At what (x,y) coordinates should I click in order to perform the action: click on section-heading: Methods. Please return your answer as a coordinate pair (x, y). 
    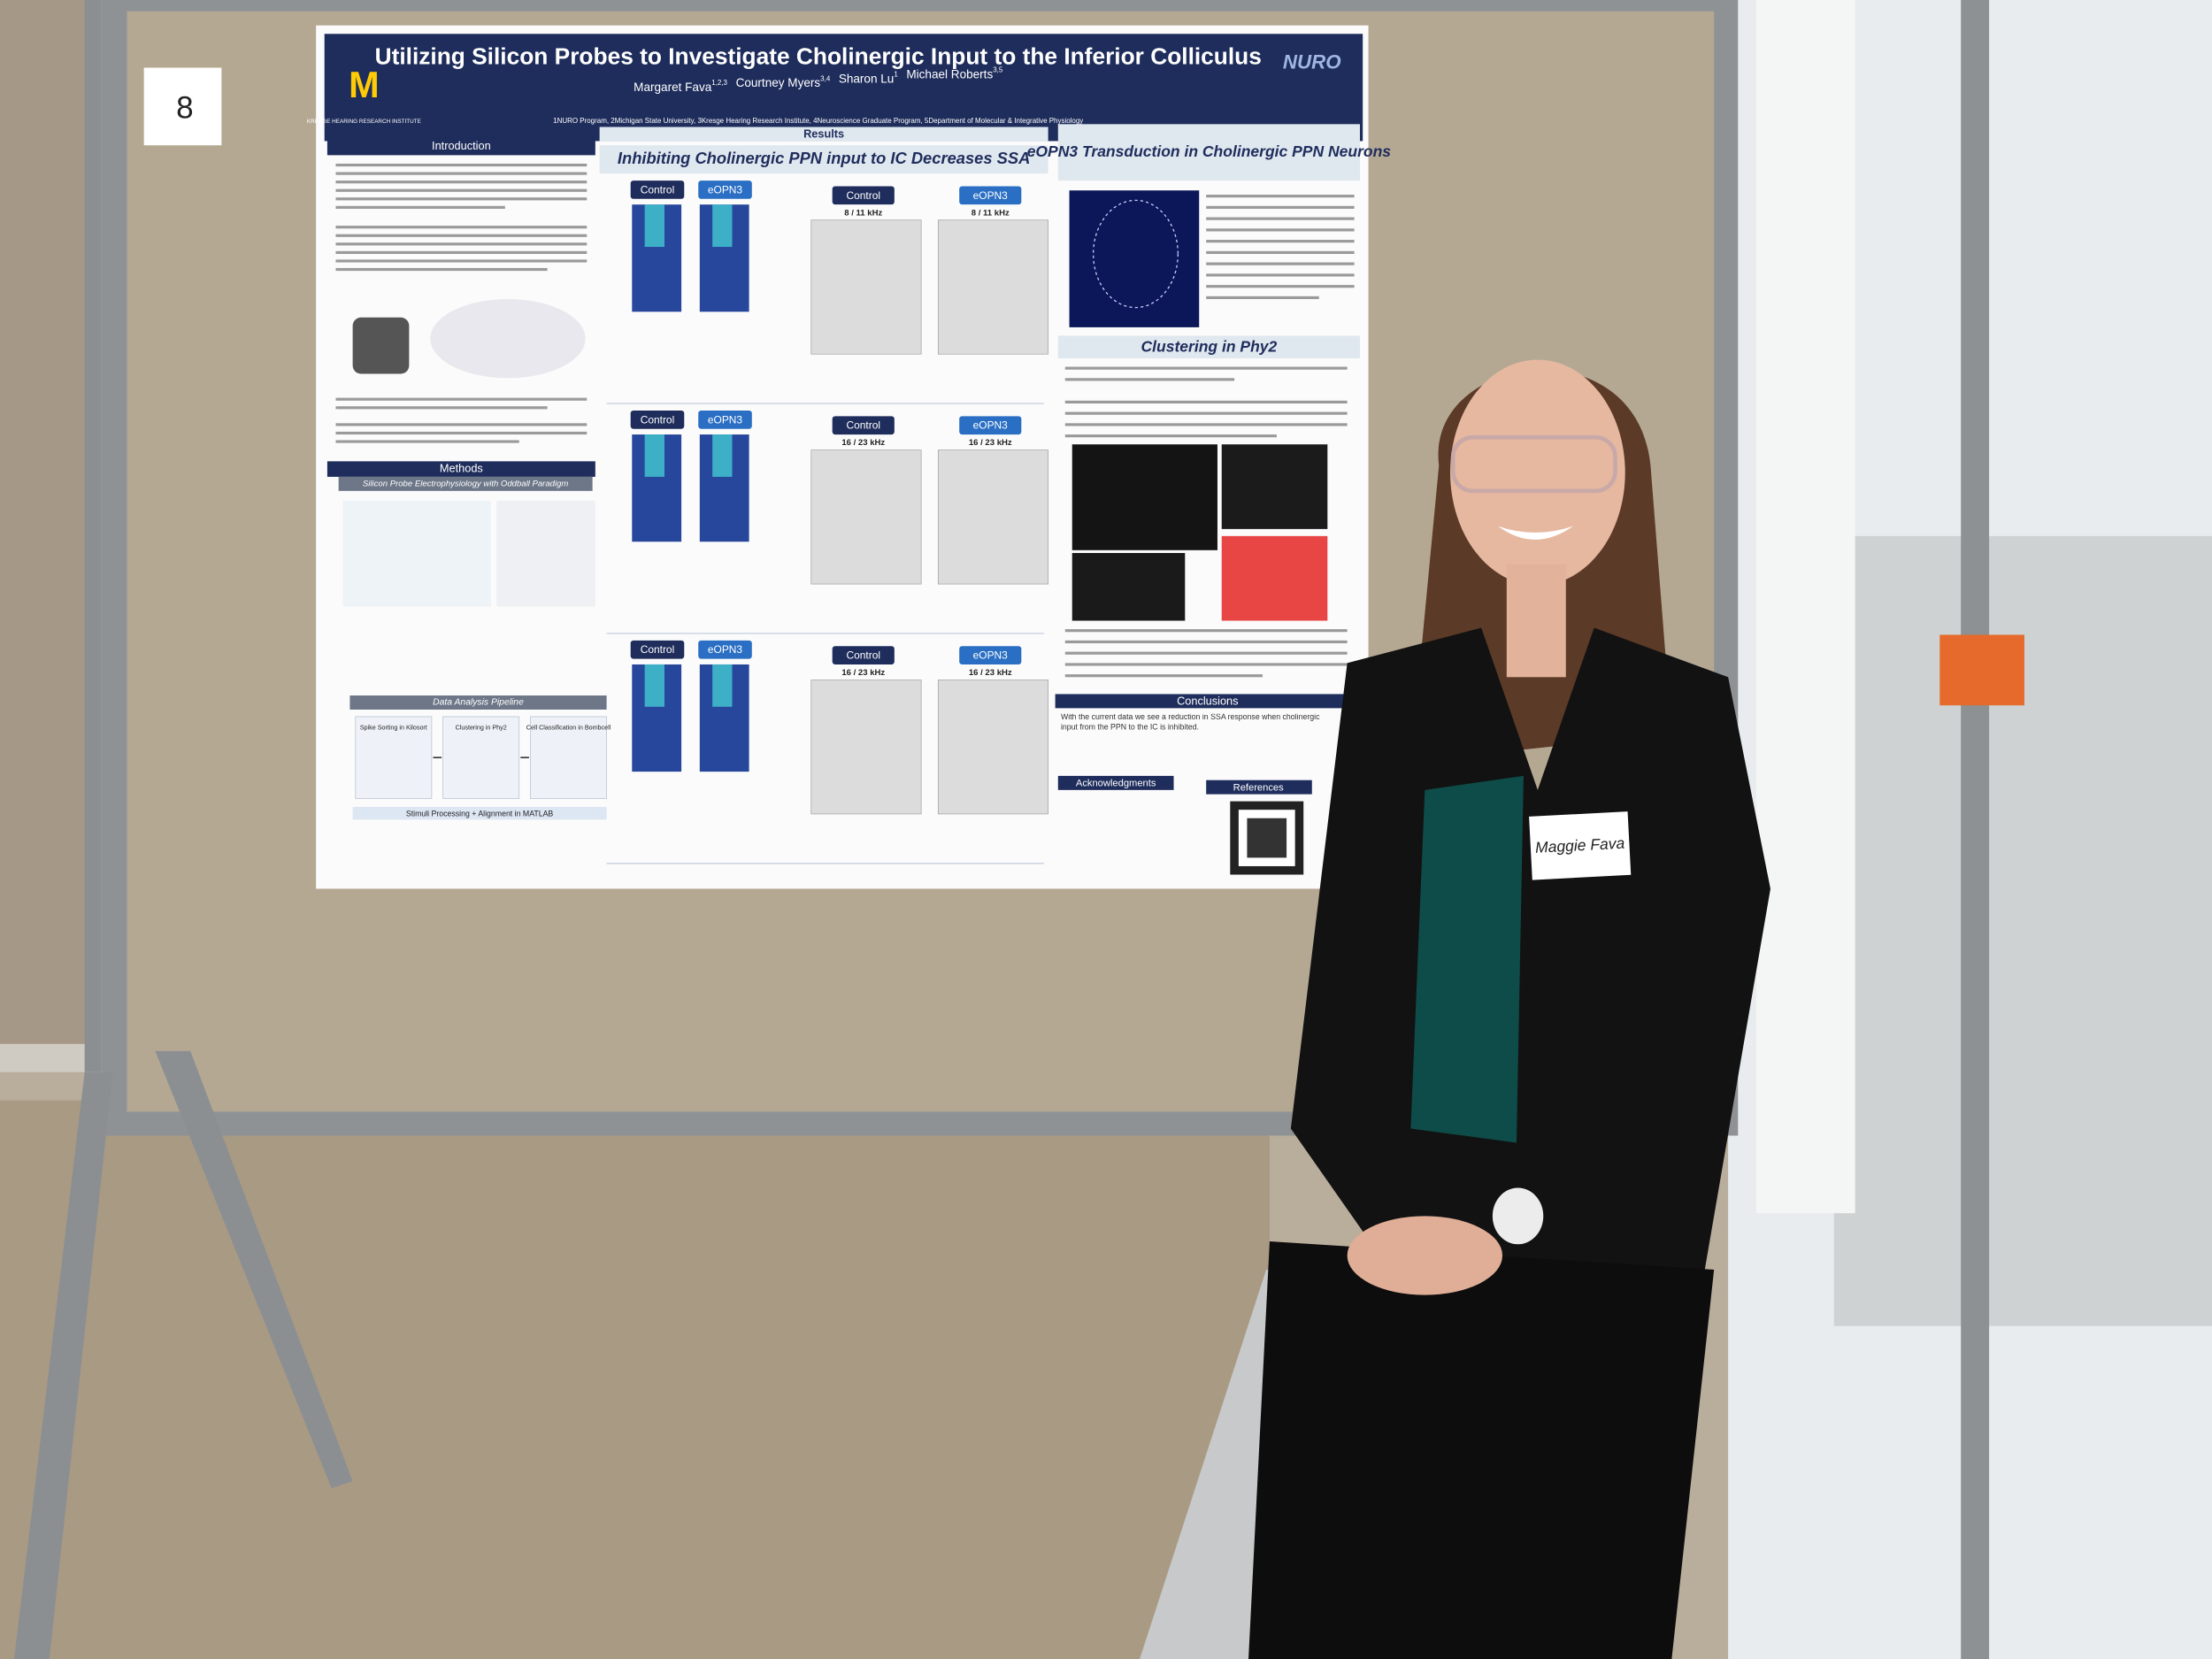
    Looking at the image, I should click on (462, 468).